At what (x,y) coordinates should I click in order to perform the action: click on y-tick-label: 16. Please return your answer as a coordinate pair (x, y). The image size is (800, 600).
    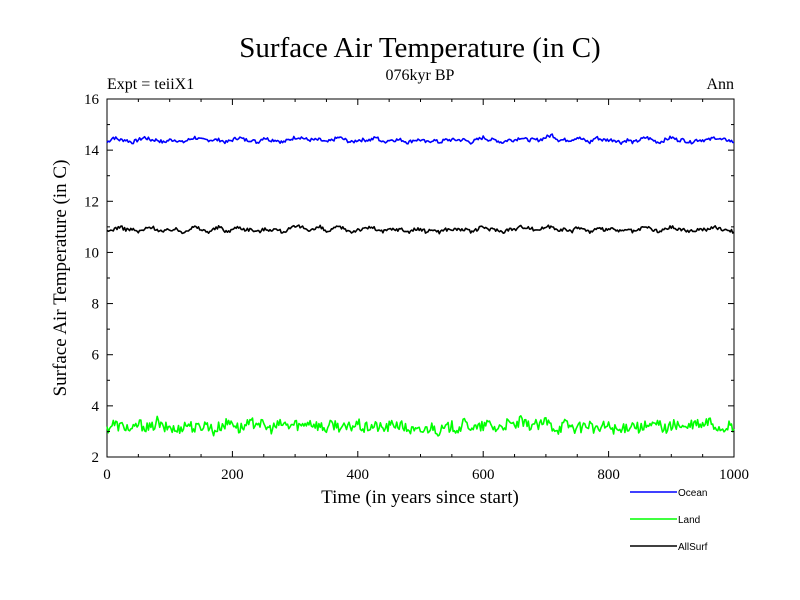
    Looking at the image, I should click on (92, 100).